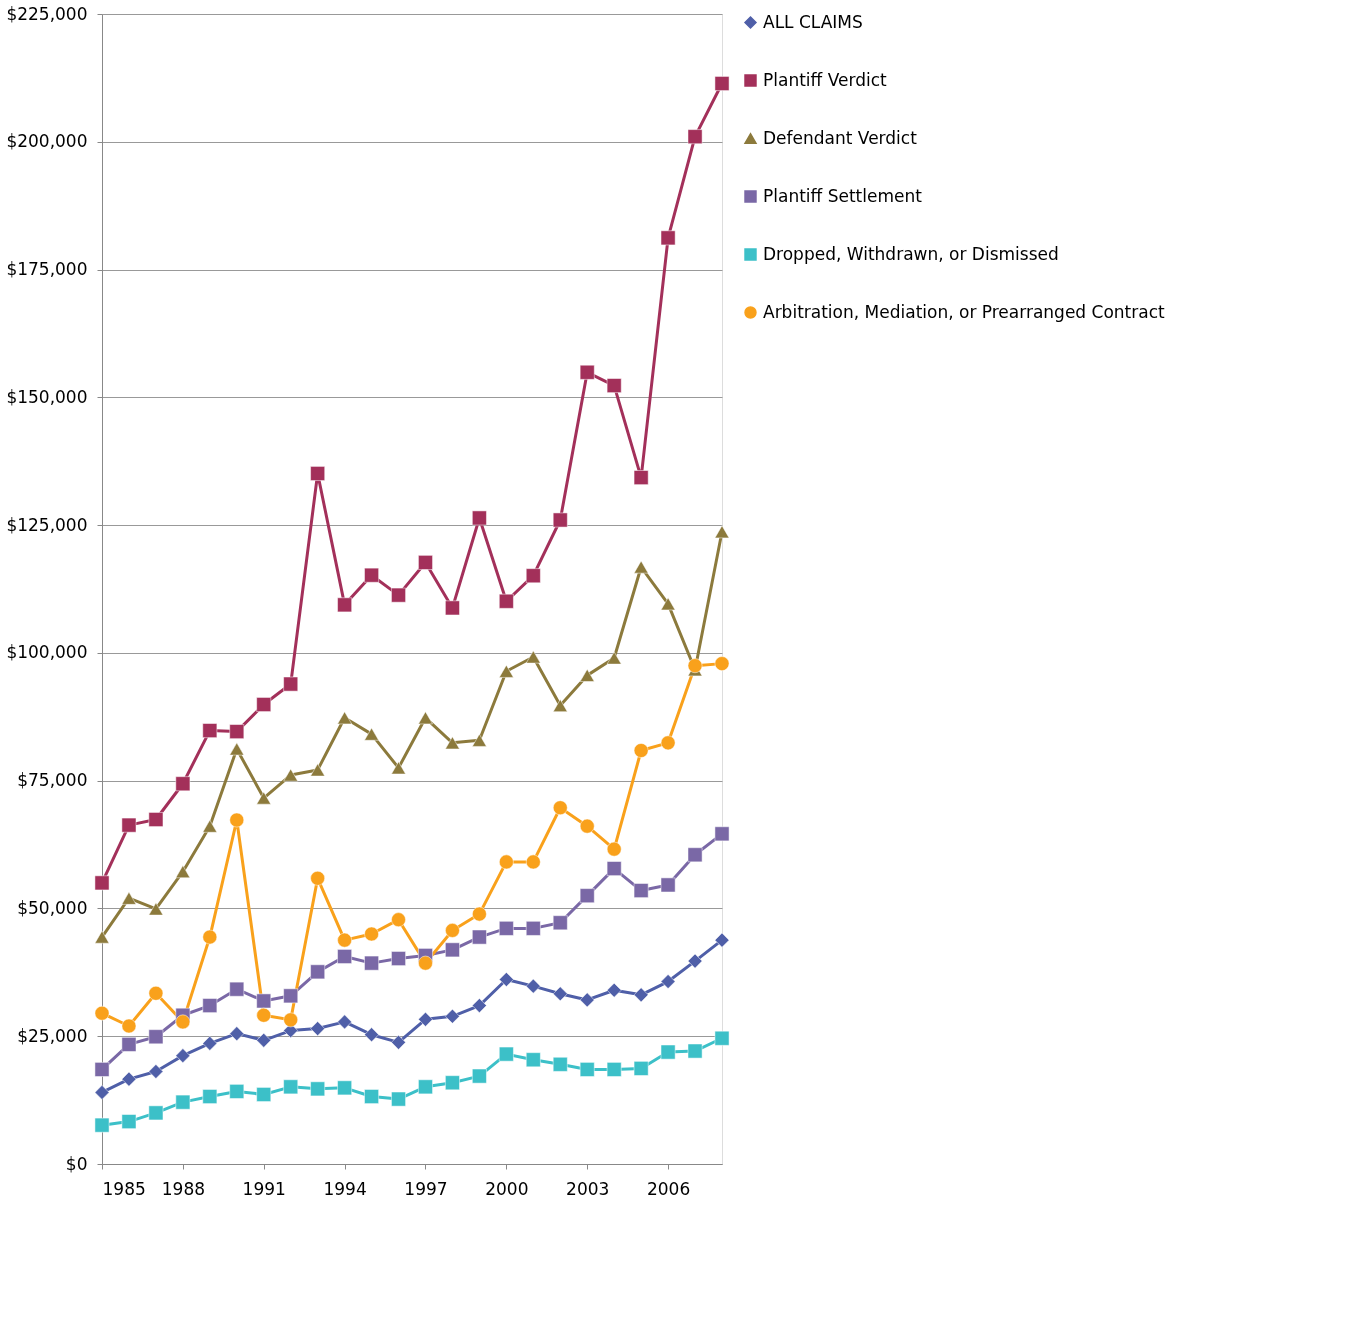 This screenshot has width=1353, height=1330. Describe the element at coordinates (52, 1035) in the screenshot. I see `y-tick-label: $25,000` at that location.